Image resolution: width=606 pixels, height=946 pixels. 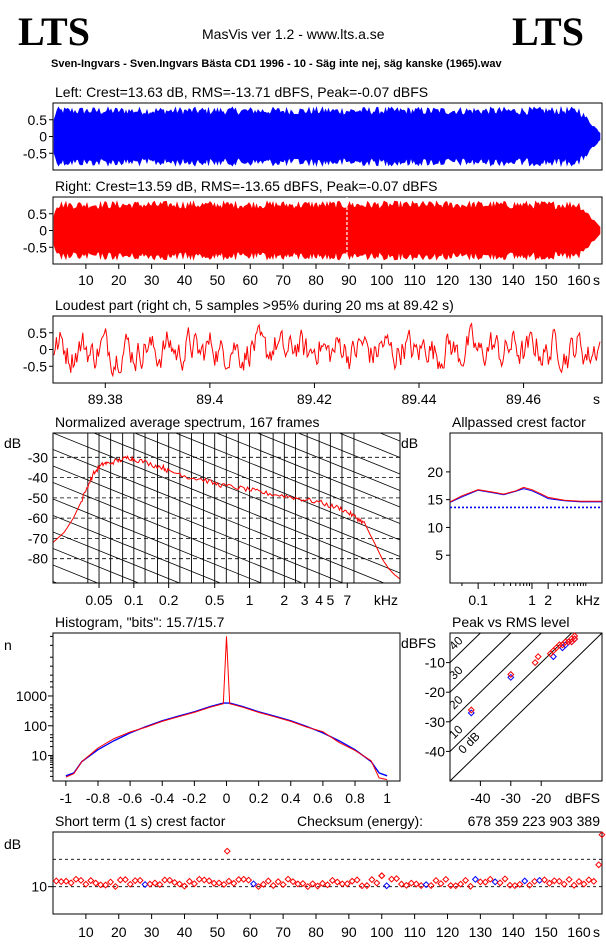 I want to click on pvr-ylabel: dBFS, so click(x=418, y=643).